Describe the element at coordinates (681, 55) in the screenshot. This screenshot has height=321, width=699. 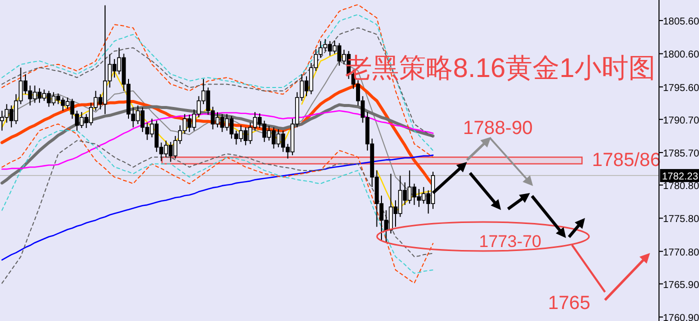
I see `y-tick-label: 1800.60` at that location.